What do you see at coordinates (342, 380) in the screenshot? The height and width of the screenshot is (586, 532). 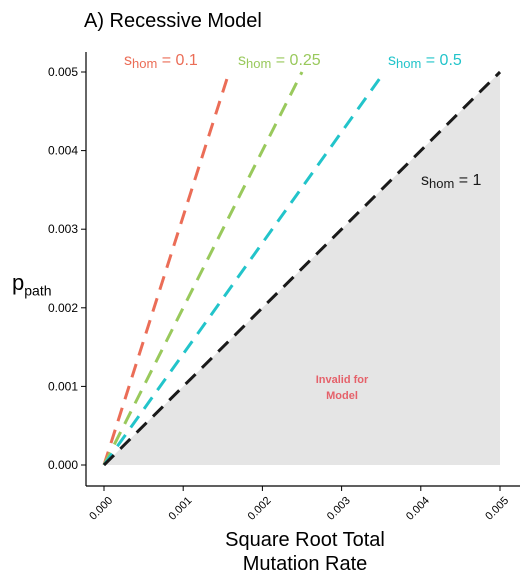 I see `invalid-region-label-line1: Invalid for` at bounding box center [342, 380].